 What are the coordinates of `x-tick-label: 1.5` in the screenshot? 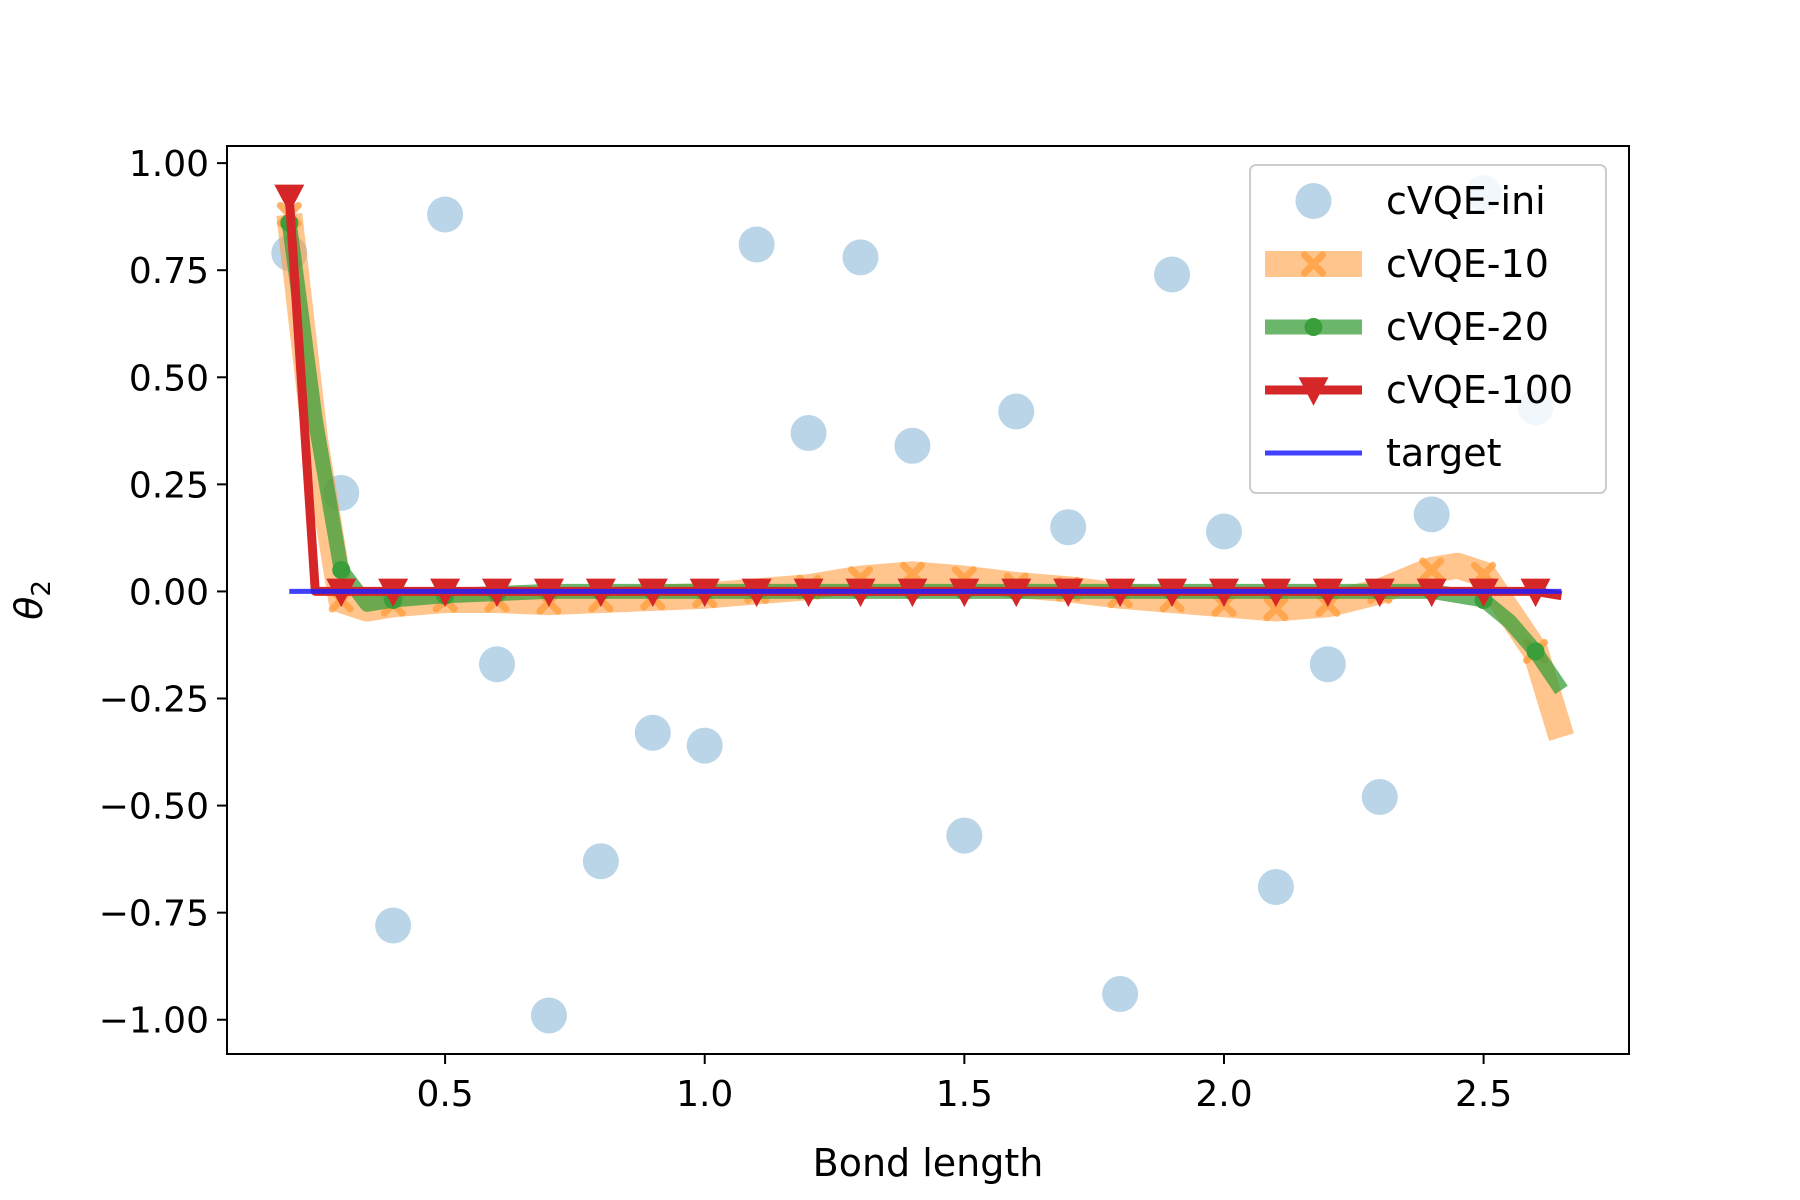 It's located at (964, 1094).